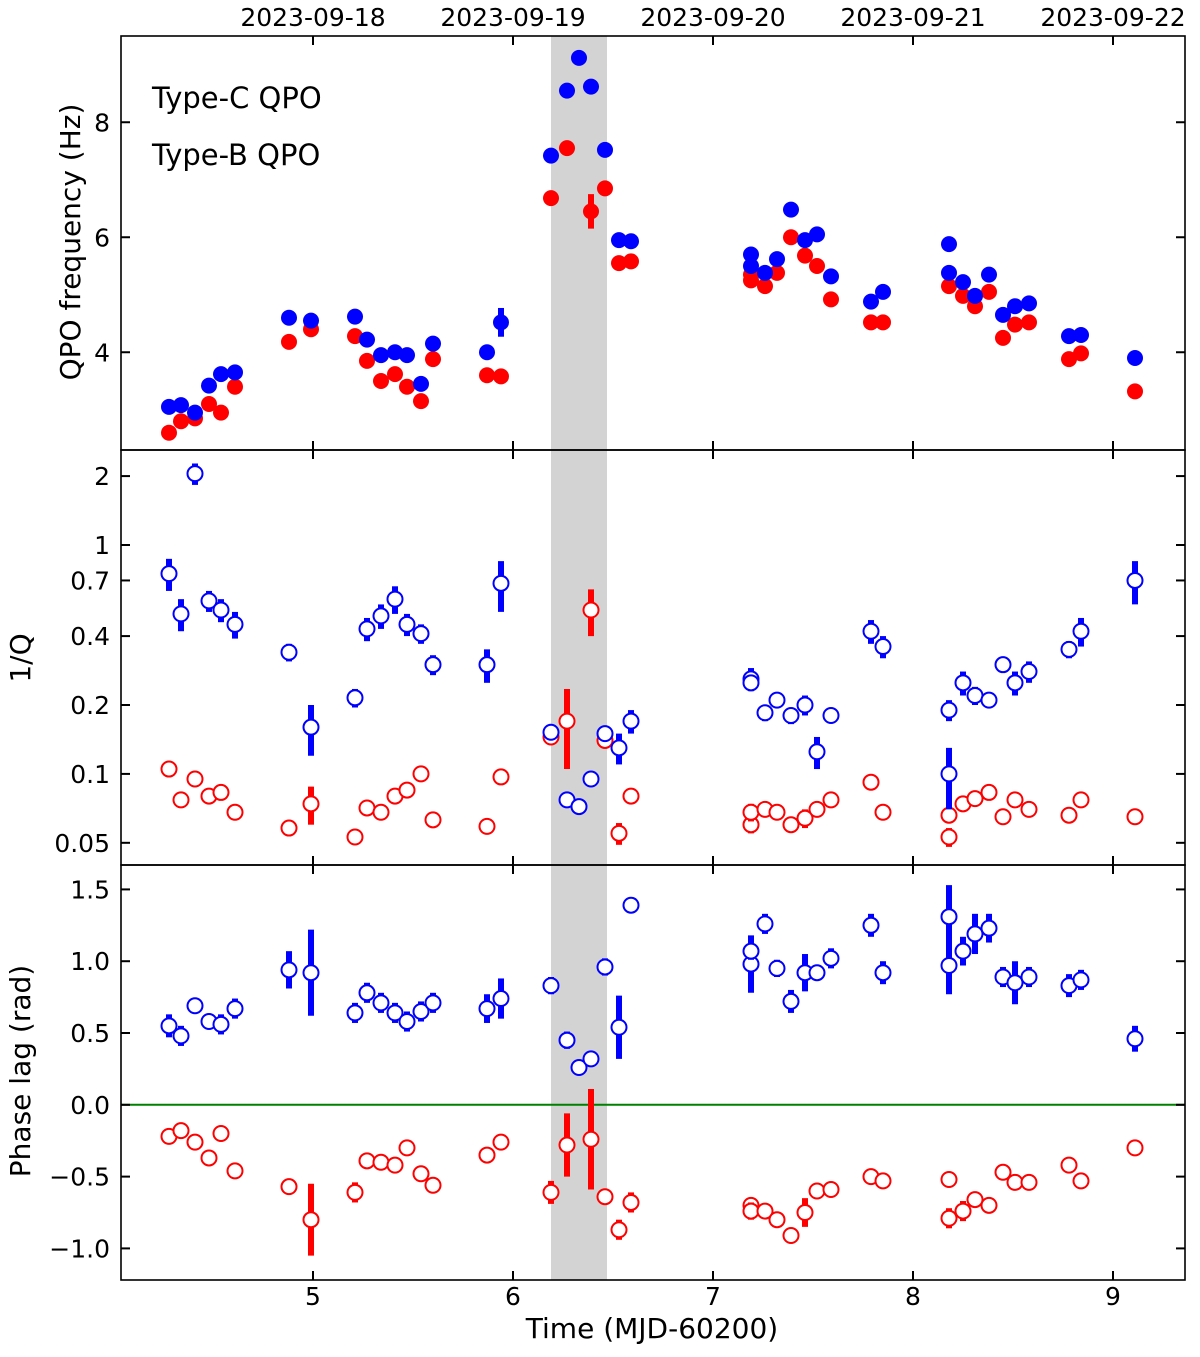  Describe the element at coordinates (102, 476) in the screenshot. I see `invq-y-tick-label: 2` at that location.